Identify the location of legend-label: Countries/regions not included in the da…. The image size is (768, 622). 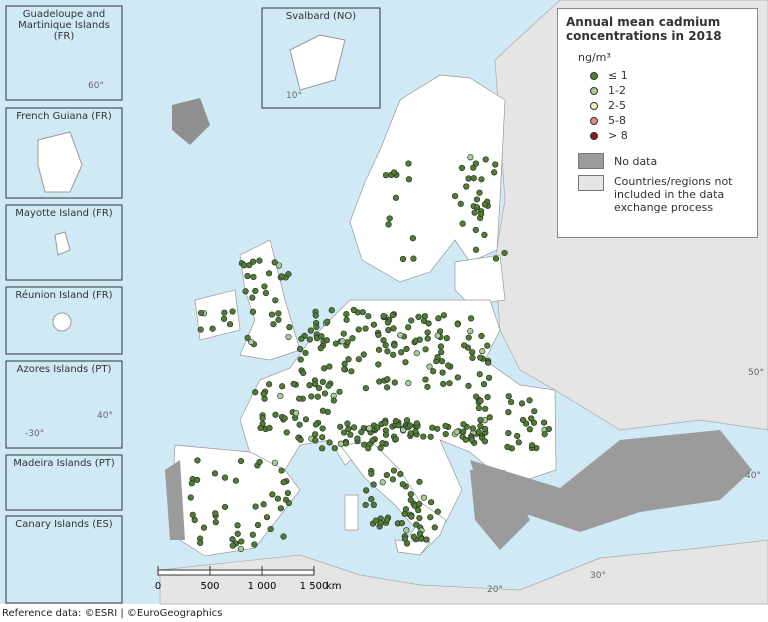
(673, 194).